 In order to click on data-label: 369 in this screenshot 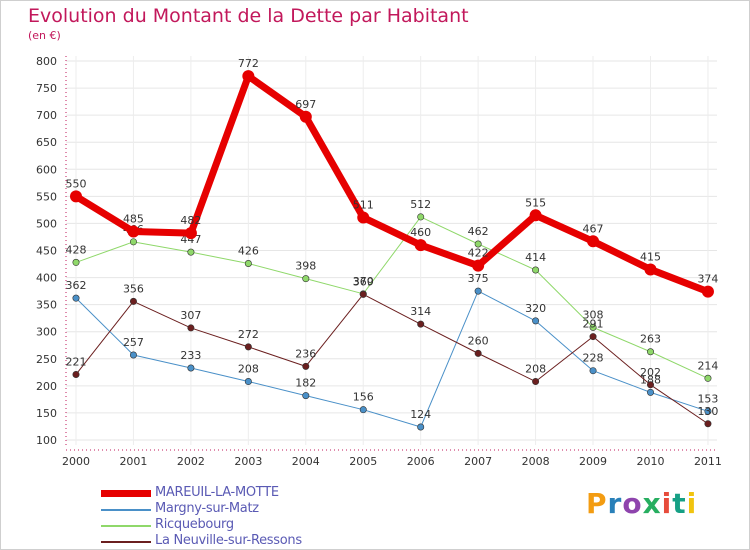, I will do `click(363, 281)`.